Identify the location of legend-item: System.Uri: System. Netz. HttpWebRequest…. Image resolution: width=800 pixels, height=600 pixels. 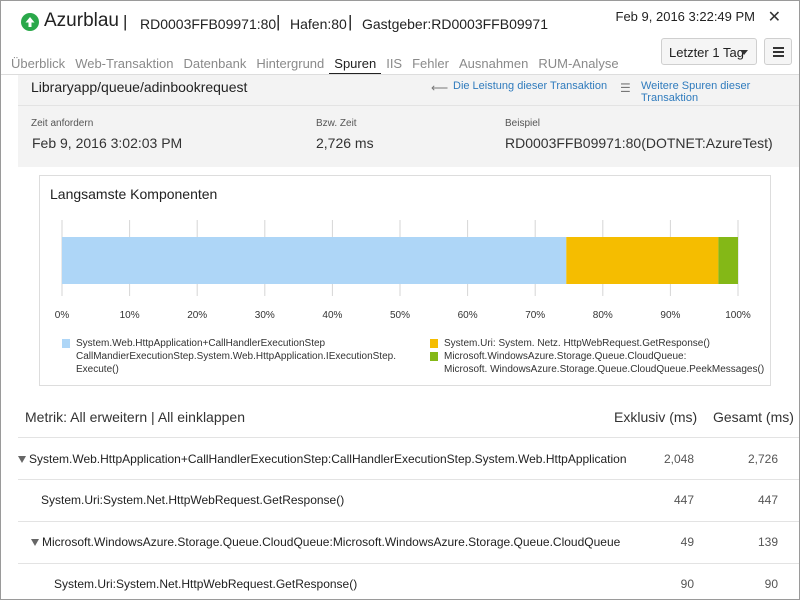
(600, 343).